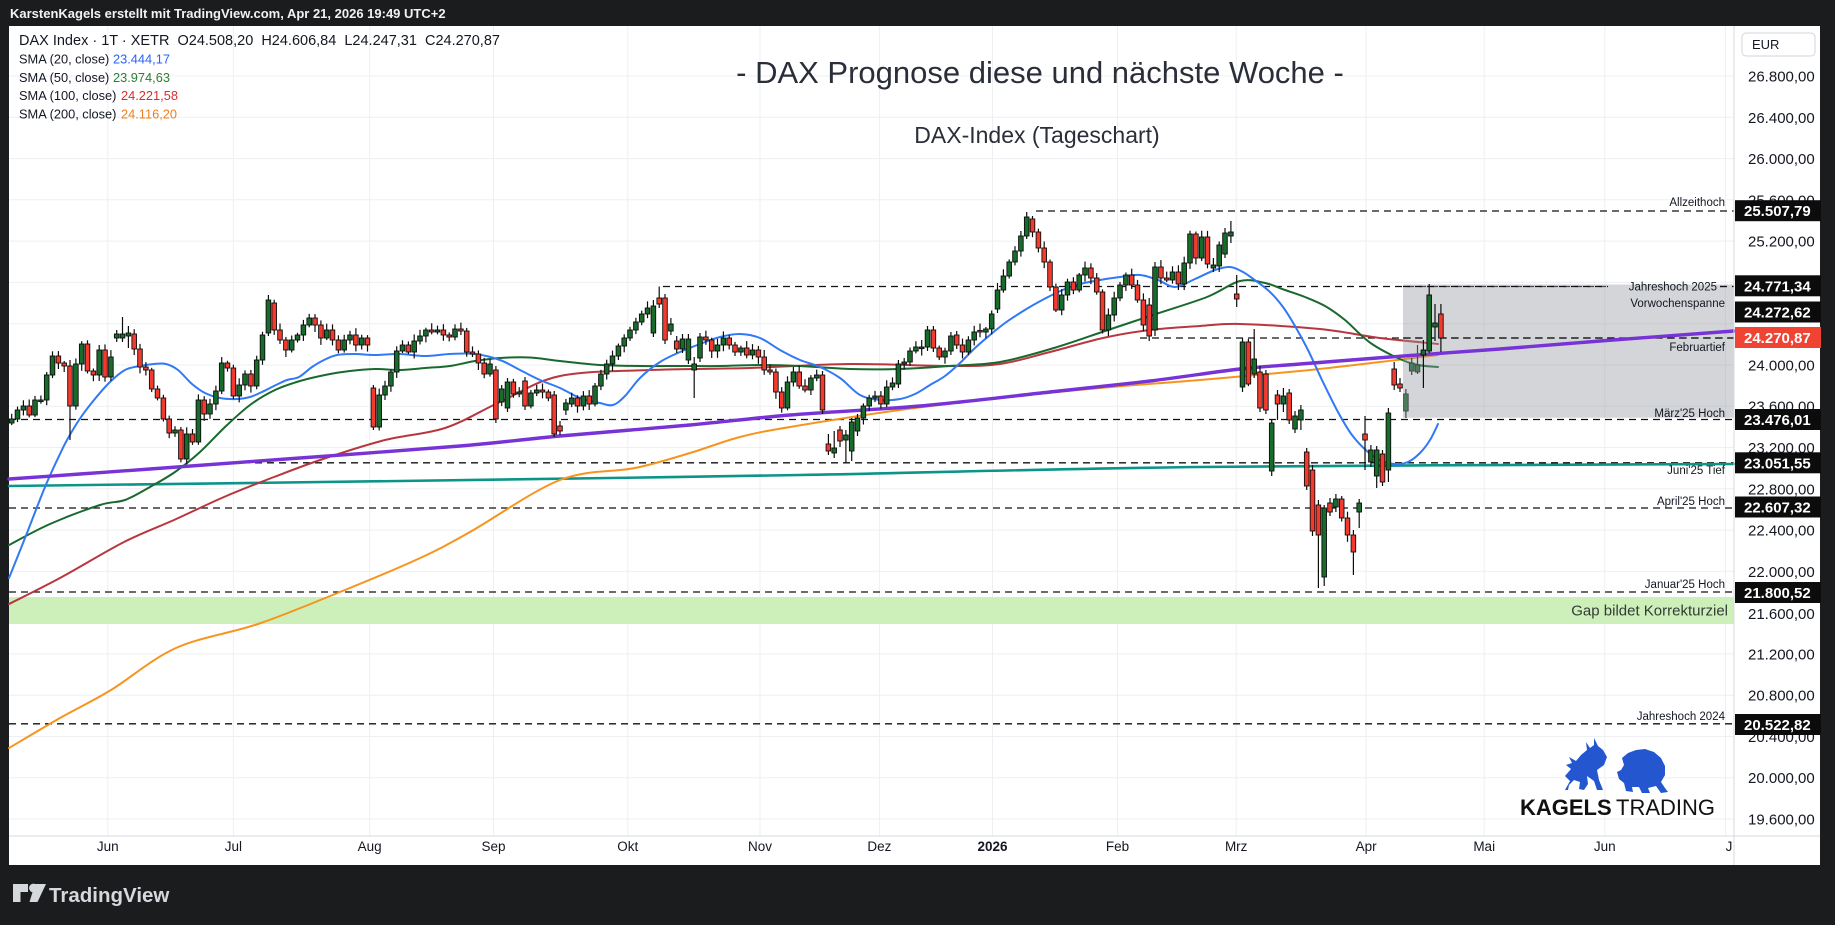 Image resolution: width=1835 pixels, height=925 pixels. What do you see at coordinates (67, 95) in the screenshot?
I see `svg-text: SMA (100, close)` at bounding box center [67, 95].